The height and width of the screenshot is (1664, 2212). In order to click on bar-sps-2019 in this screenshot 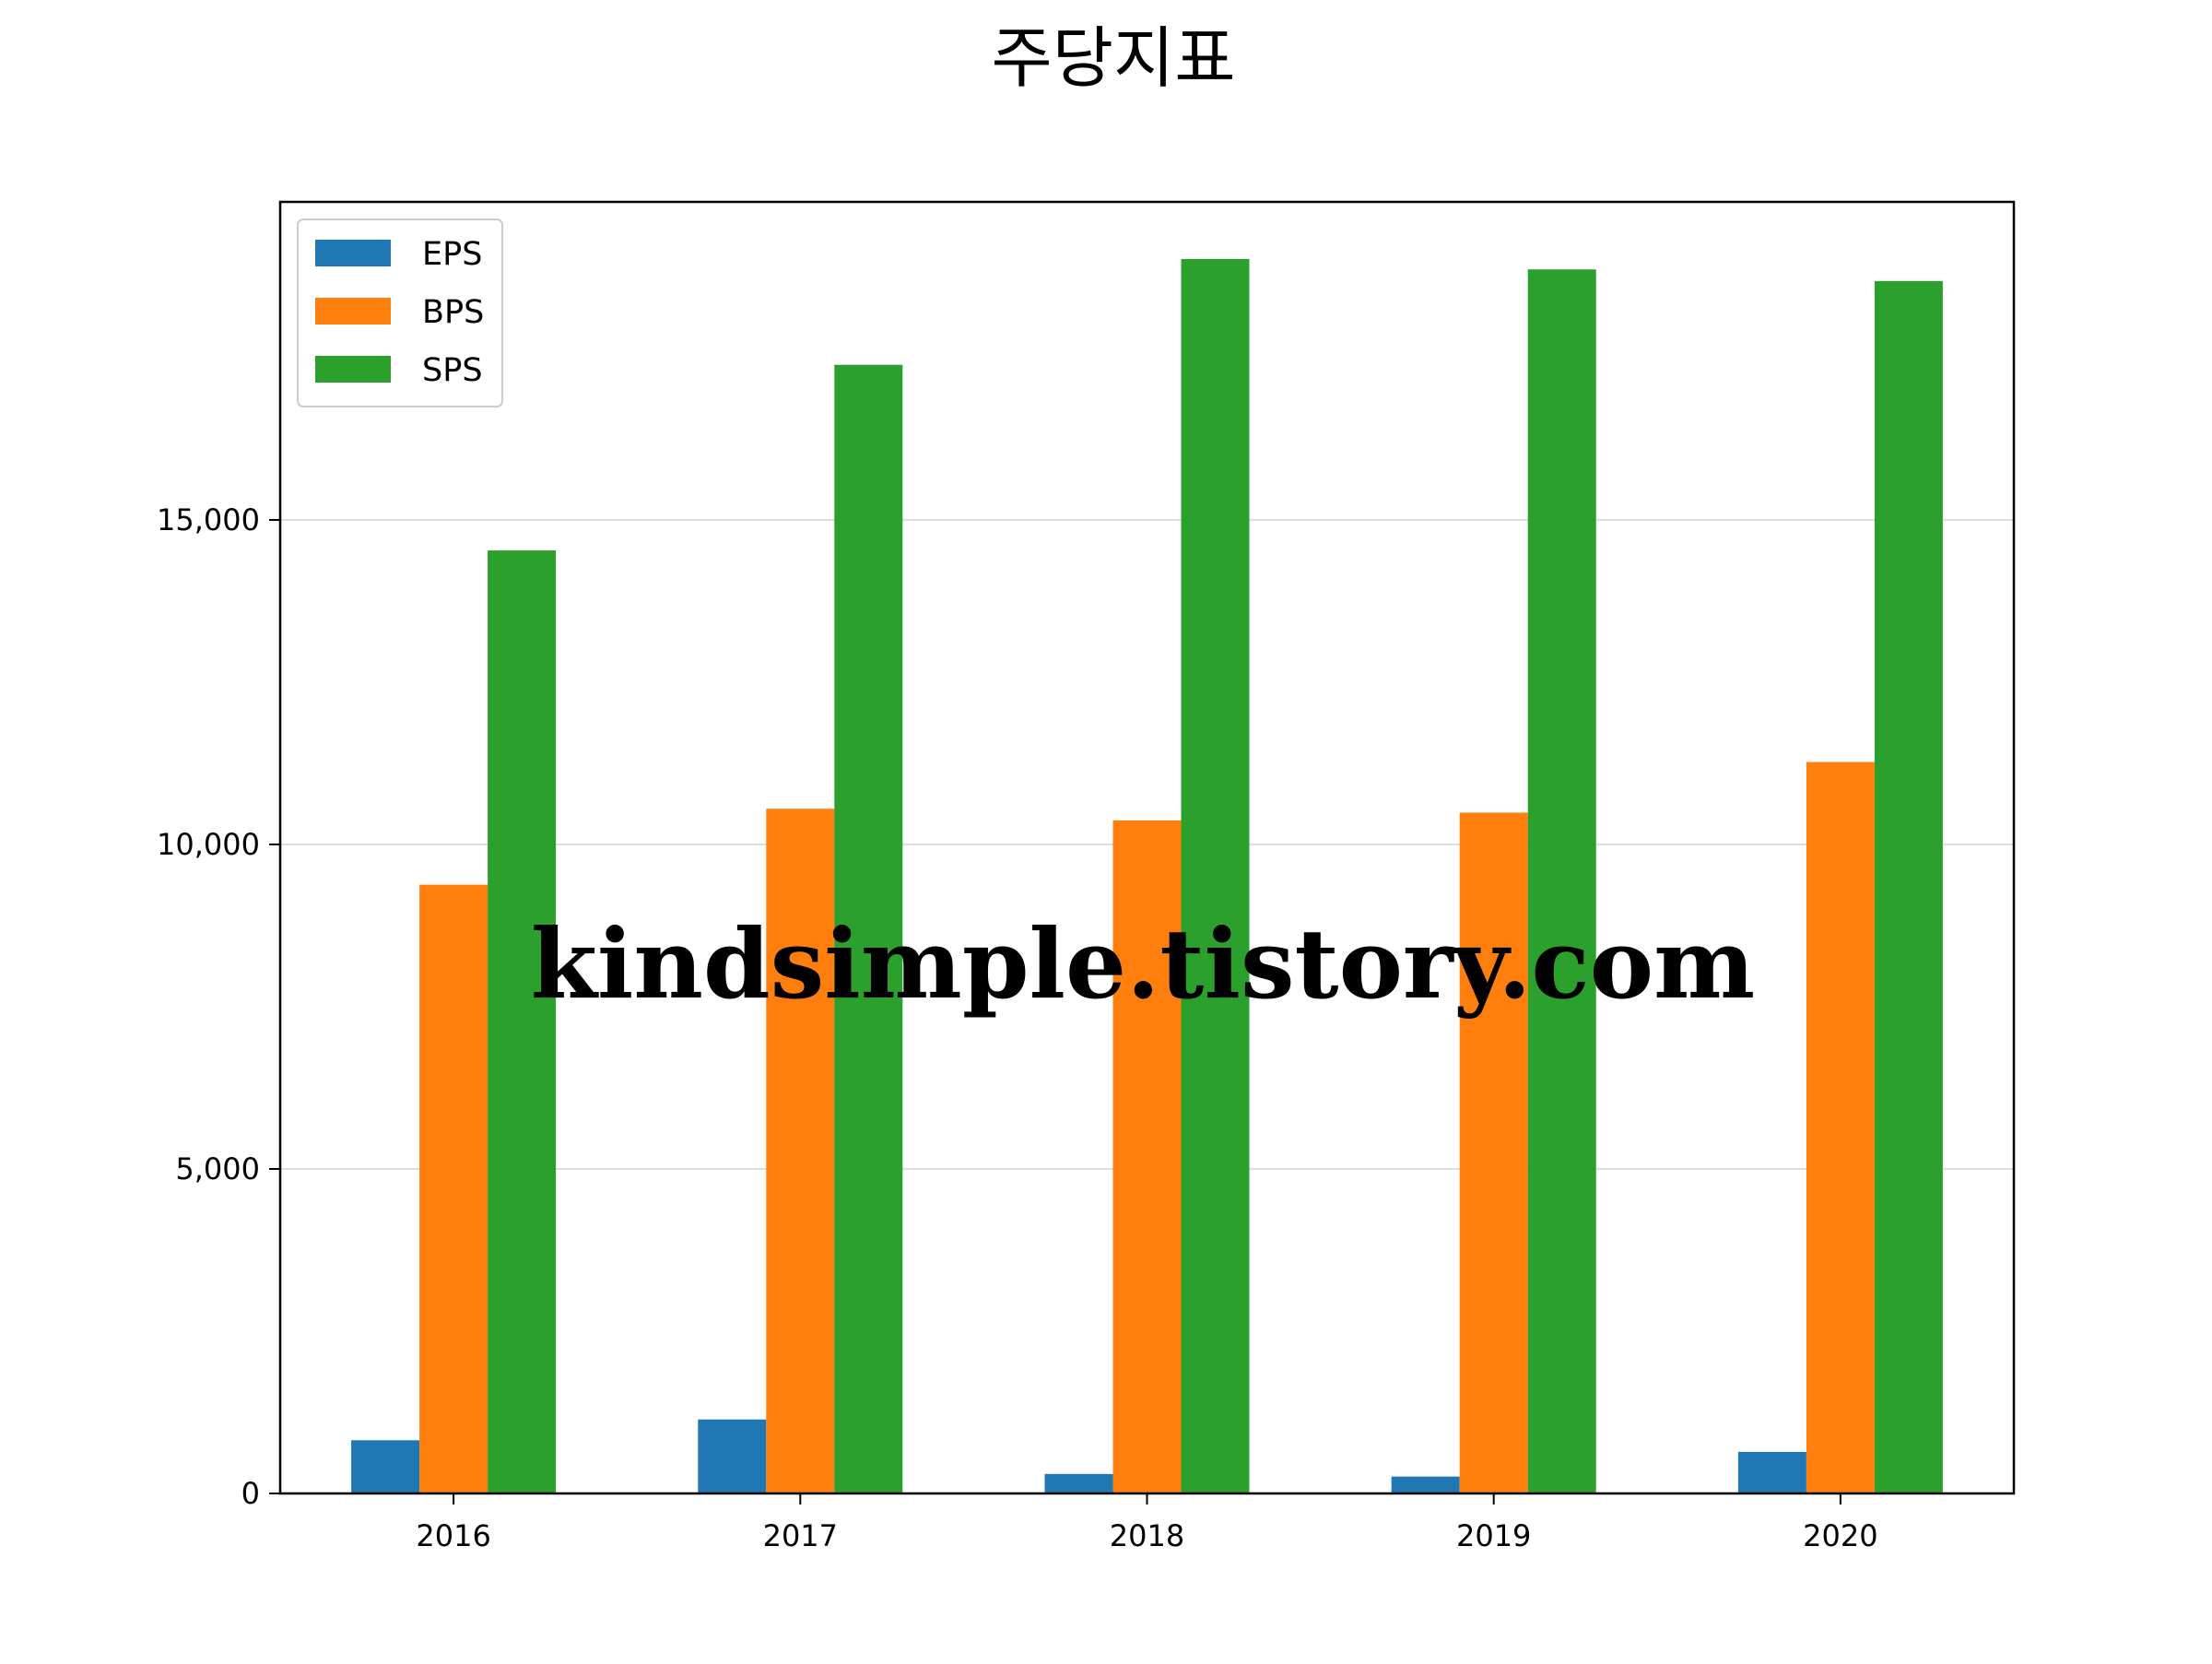, I will do `click(1561, 881)`.